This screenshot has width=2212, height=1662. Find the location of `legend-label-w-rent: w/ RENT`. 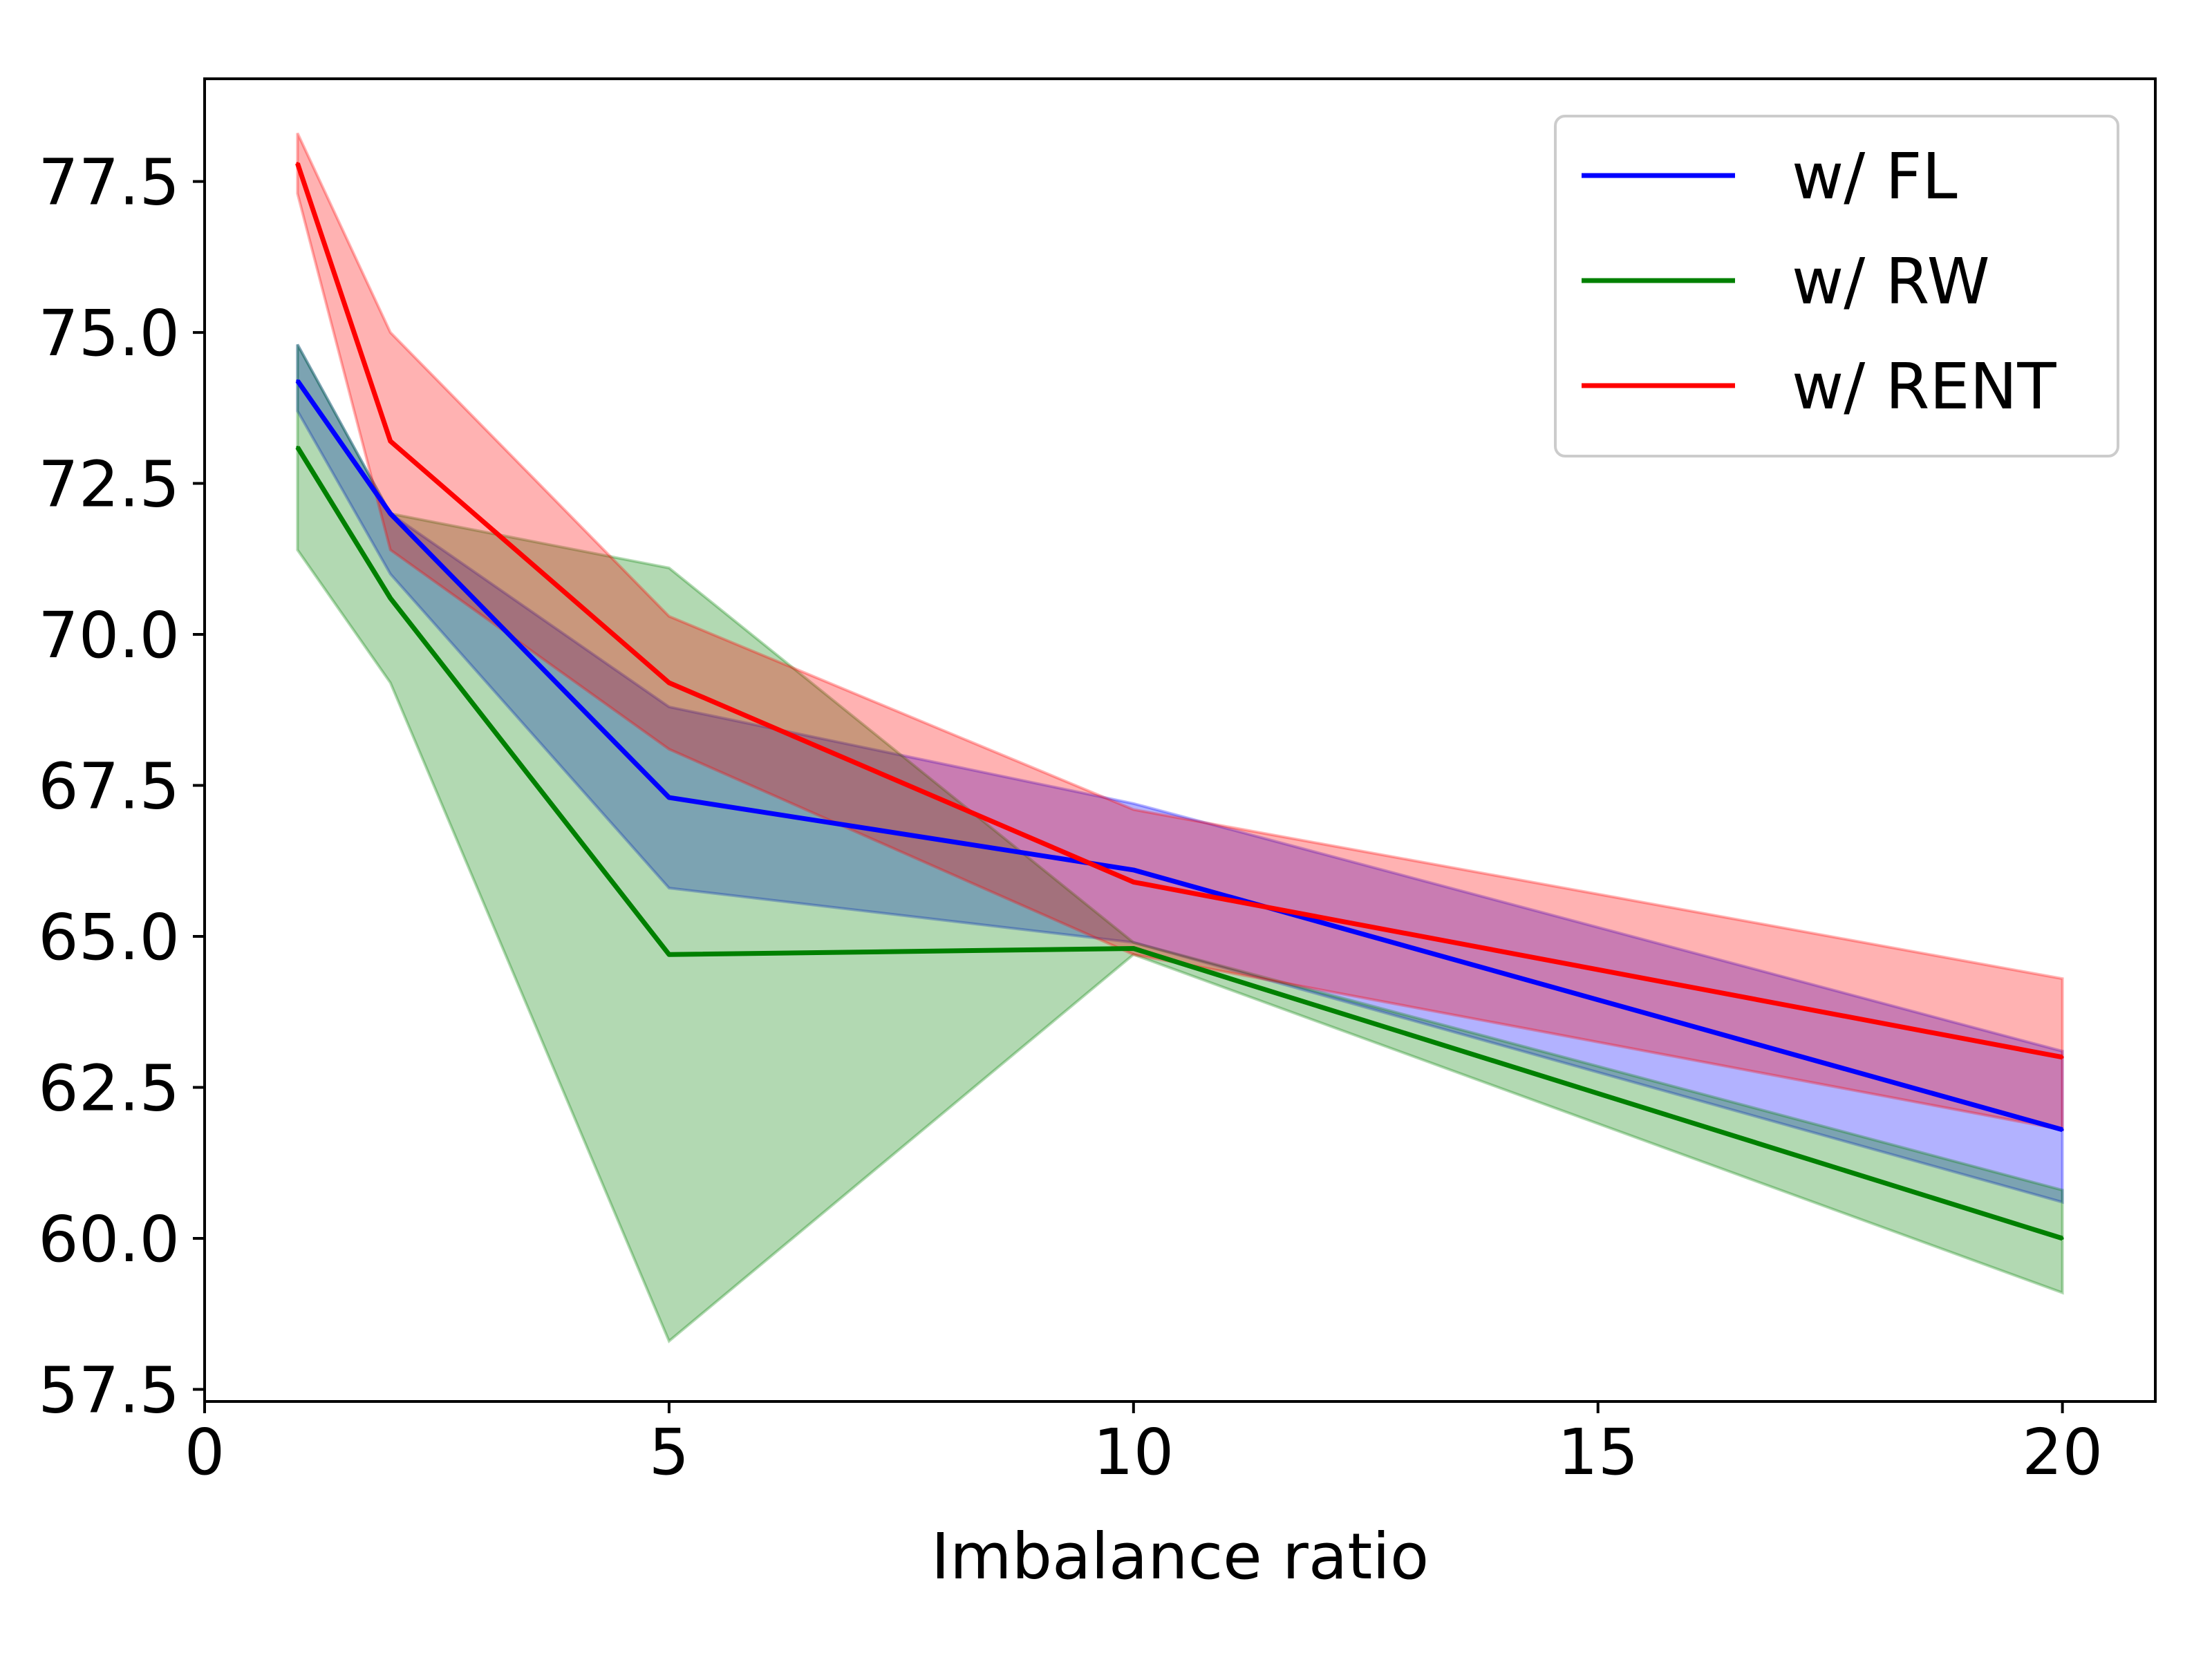

legend-label-w-rent: w/ RENT is located at coordinates (1924, 387).